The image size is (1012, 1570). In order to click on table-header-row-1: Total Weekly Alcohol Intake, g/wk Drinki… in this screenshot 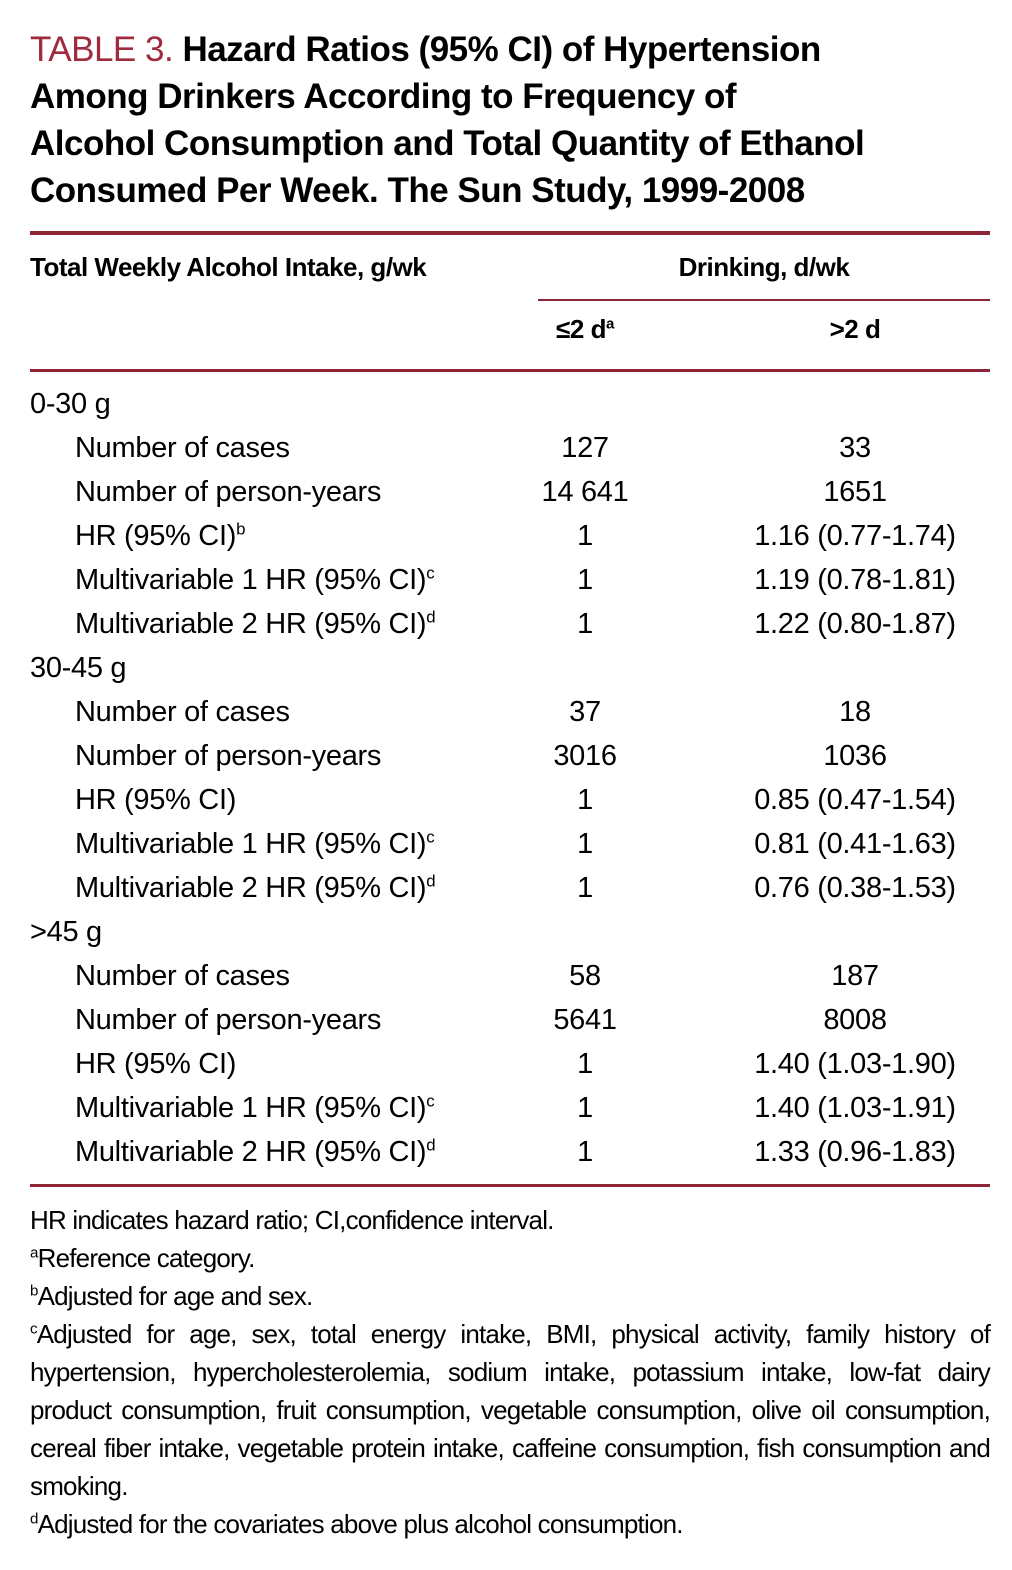, I will do `click(510, 276)`.